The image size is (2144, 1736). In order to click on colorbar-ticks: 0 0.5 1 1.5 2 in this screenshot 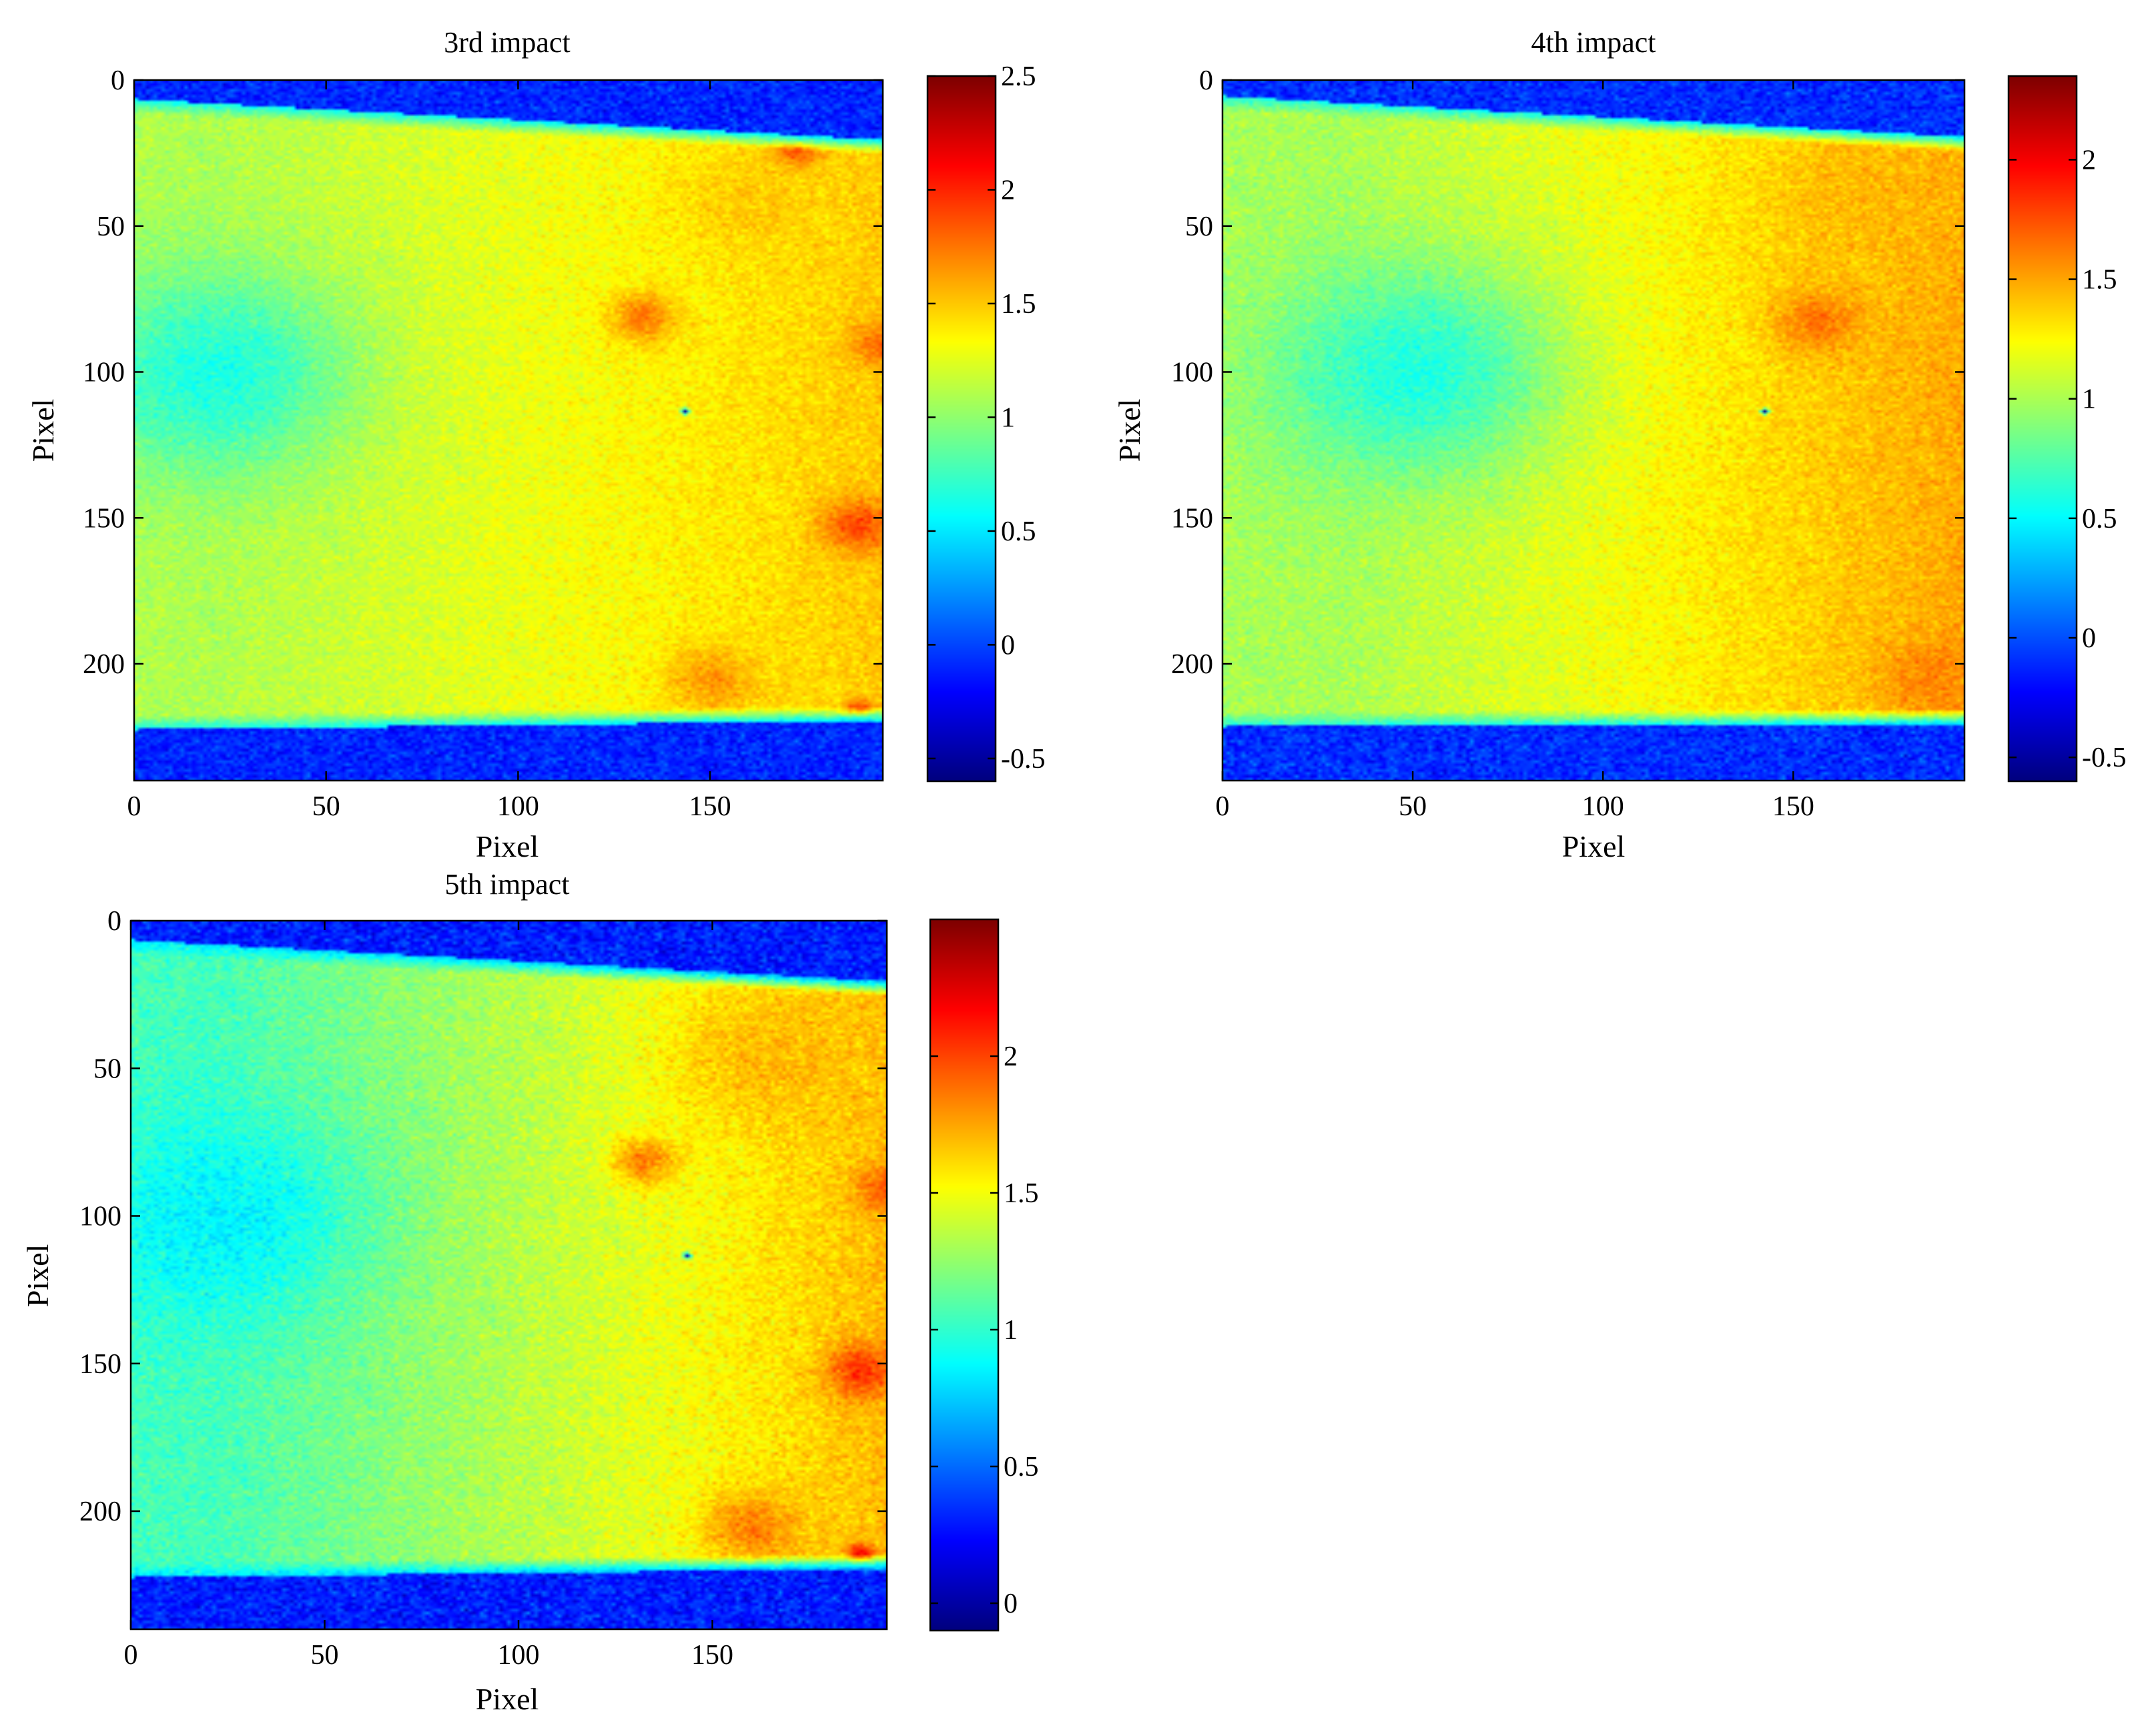, I will do `click(985, 1330)`.